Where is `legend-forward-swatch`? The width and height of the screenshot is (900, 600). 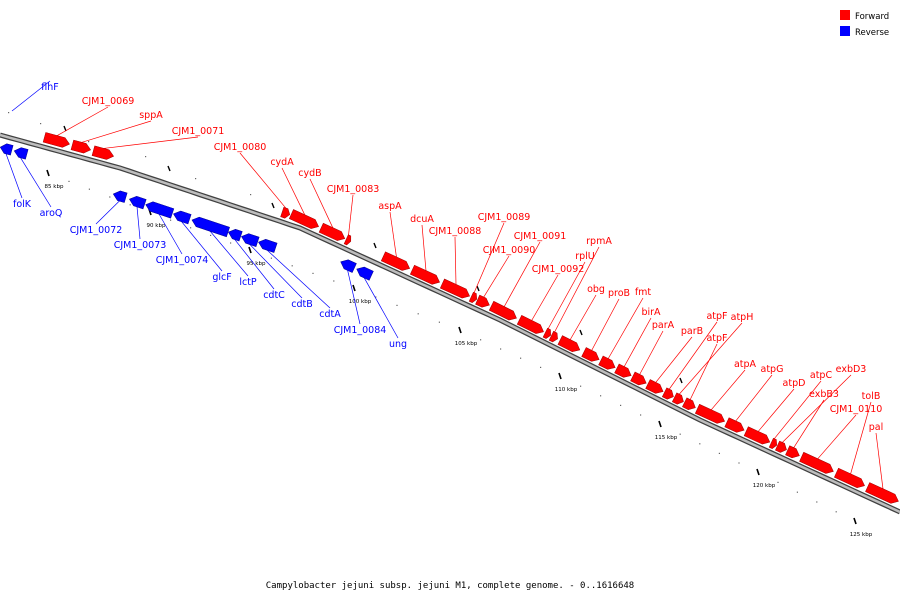 legend-forward-swatch is located at coordinates (845, 15).